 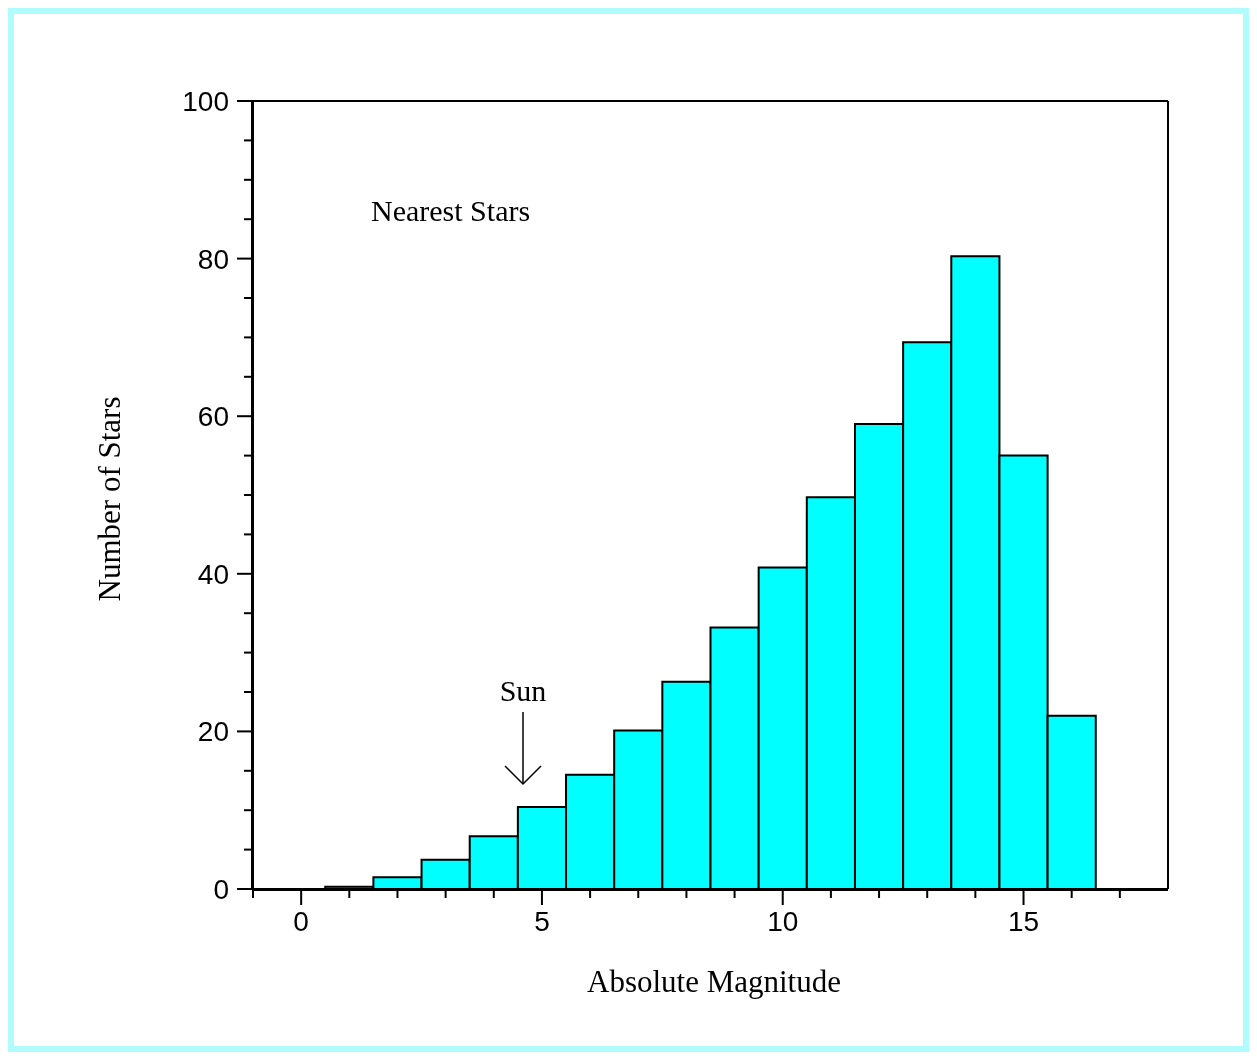 What do you see at coordinates (783, 921) in the screenshot?
I see `x-tick-label: 10` at bounding box center [783, 921].